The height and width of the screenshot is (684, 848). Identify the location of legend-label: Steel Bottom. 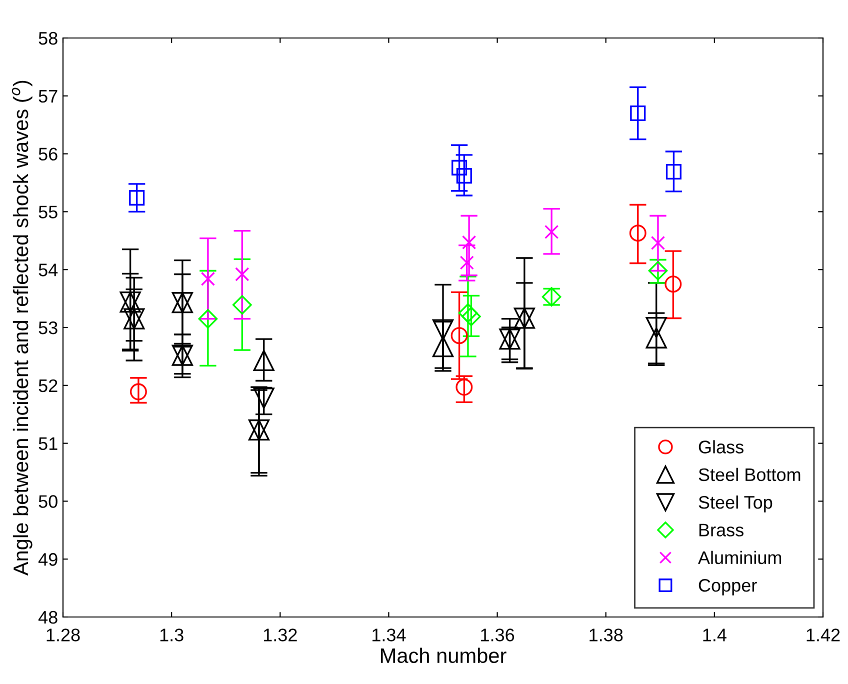
(749, 475).